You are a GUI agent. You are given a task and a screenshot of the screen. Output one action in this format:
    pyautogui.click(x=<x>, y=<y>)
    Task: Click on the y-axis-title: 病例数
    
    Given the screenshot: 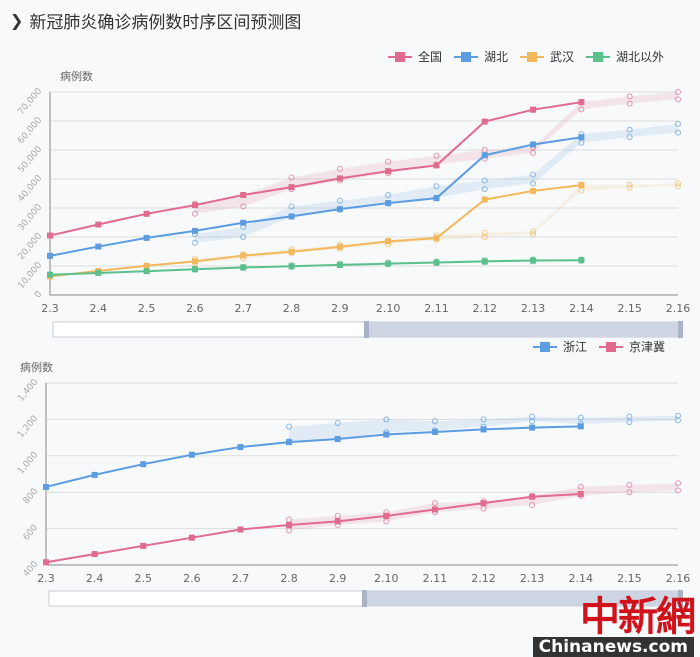 What is the action you would take?
    pyautogui.click(x=36, y=367)
    